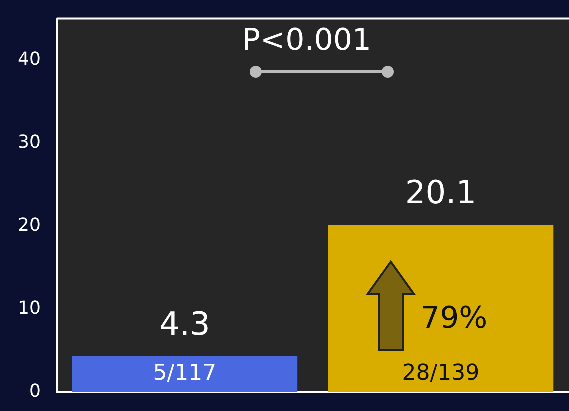  What do you see at coordinates (29, 142) in the screenshot?
I see `y-tick-label: 30` at bounding box center [29, 142].